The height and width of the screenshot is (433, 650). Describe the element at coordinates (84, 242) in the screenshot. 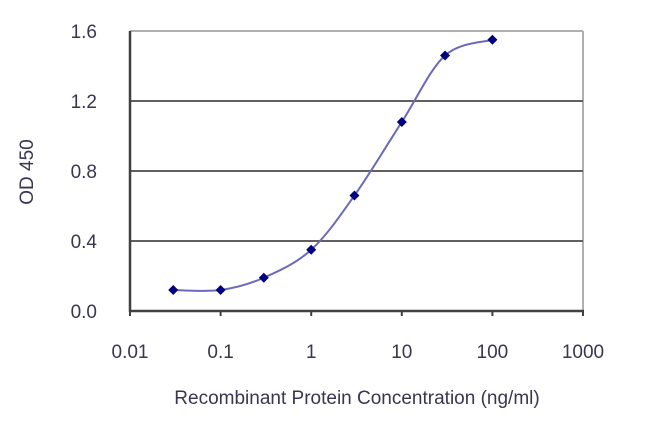

I see `y-tick-label: 0.4` at that location.